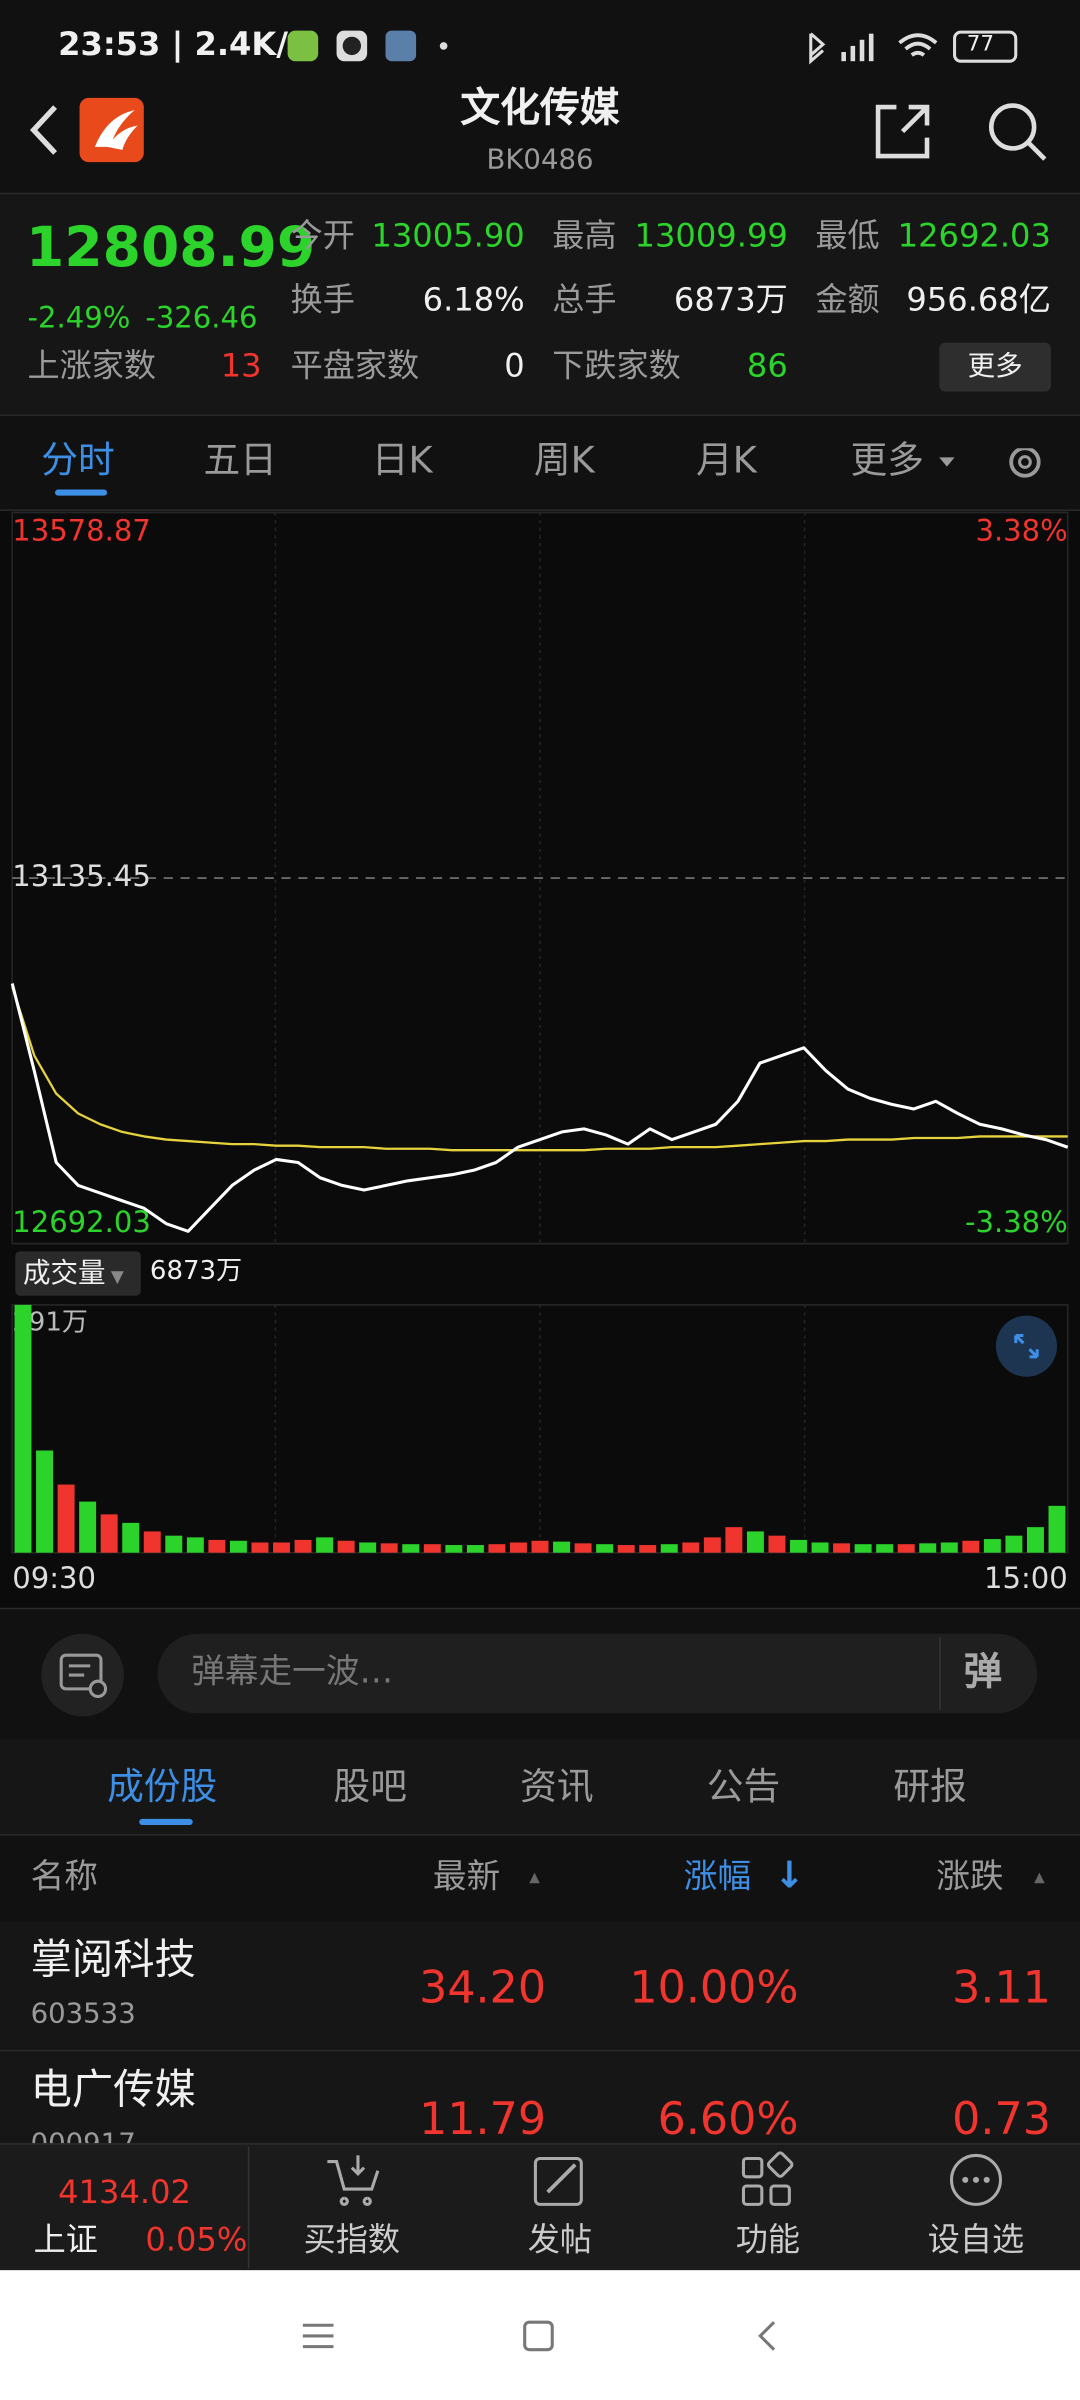 The height and width of the screenshot is (2400, 1080). I want to click on price: 12808.99, so click(171, 248).